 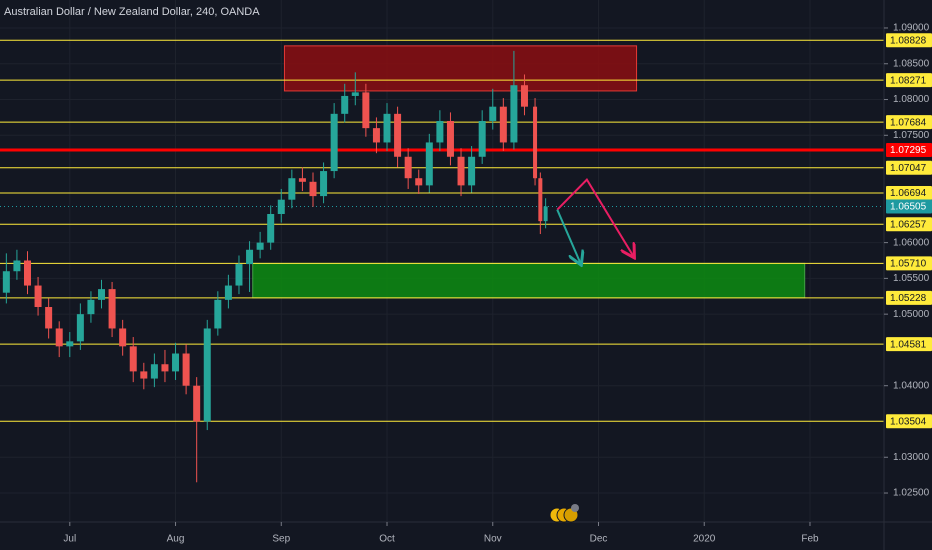 I want to click on x-tick-label: Nov, so click(x=493, y=539).